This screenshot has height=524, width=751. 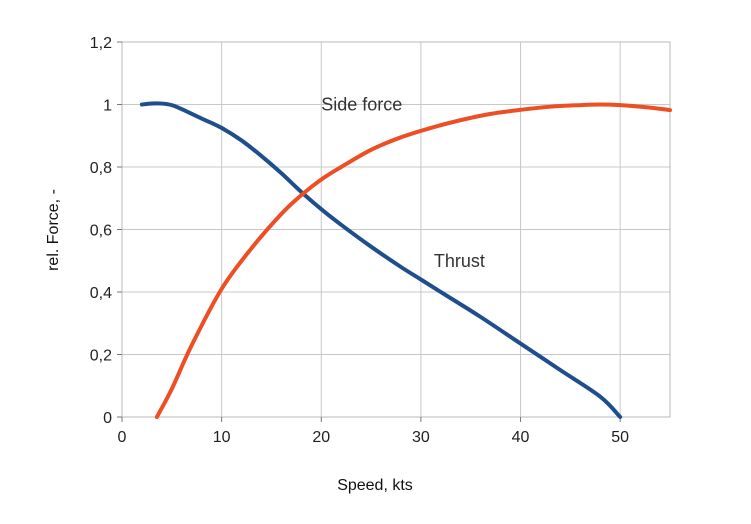 What do you see at coordinates (101, 168) in the screenshot?
I see `y-tick-label: 0,8` at bounding box center [101, 168].